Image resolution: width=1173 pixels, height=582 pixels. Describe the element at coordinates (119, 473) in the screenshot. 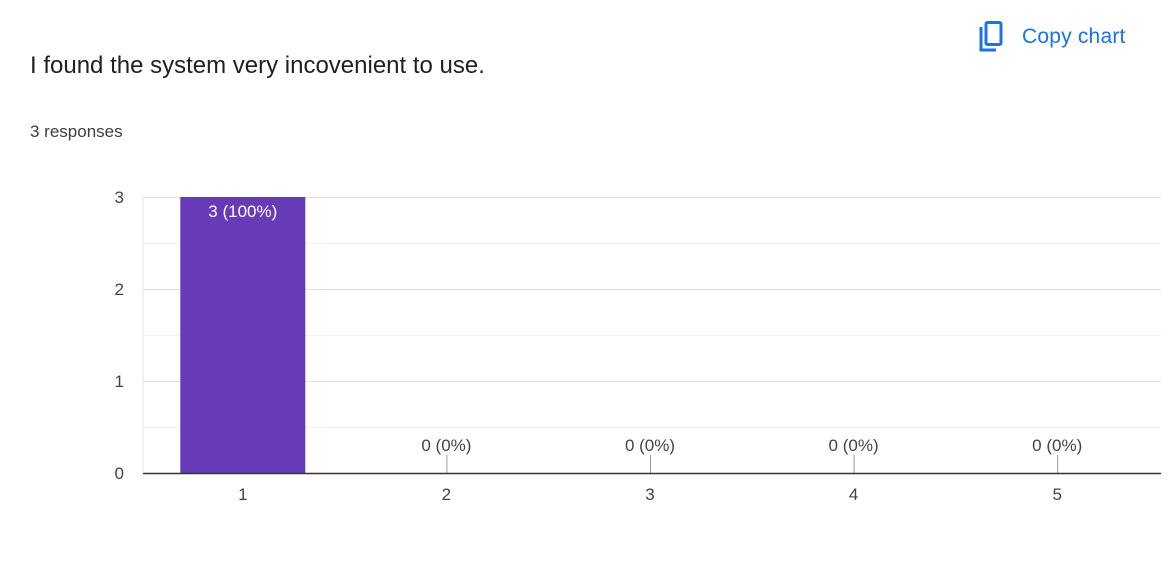

I see `y-tick-label: 0` at that location.